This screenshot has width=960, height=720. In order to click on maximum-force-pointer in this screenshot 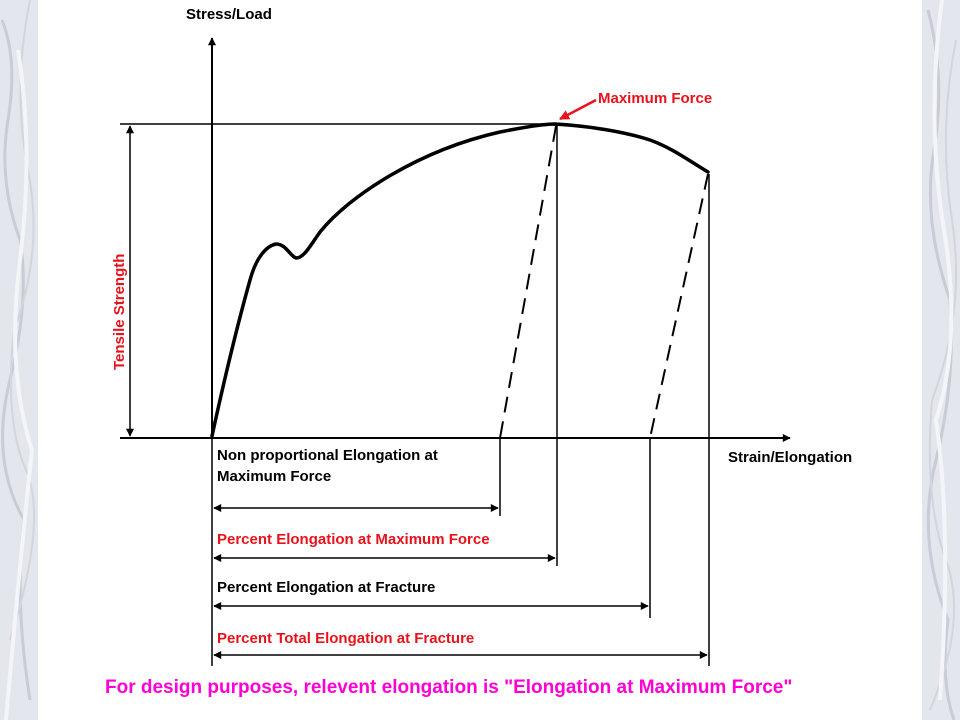, I will do `click(578, 109)`.